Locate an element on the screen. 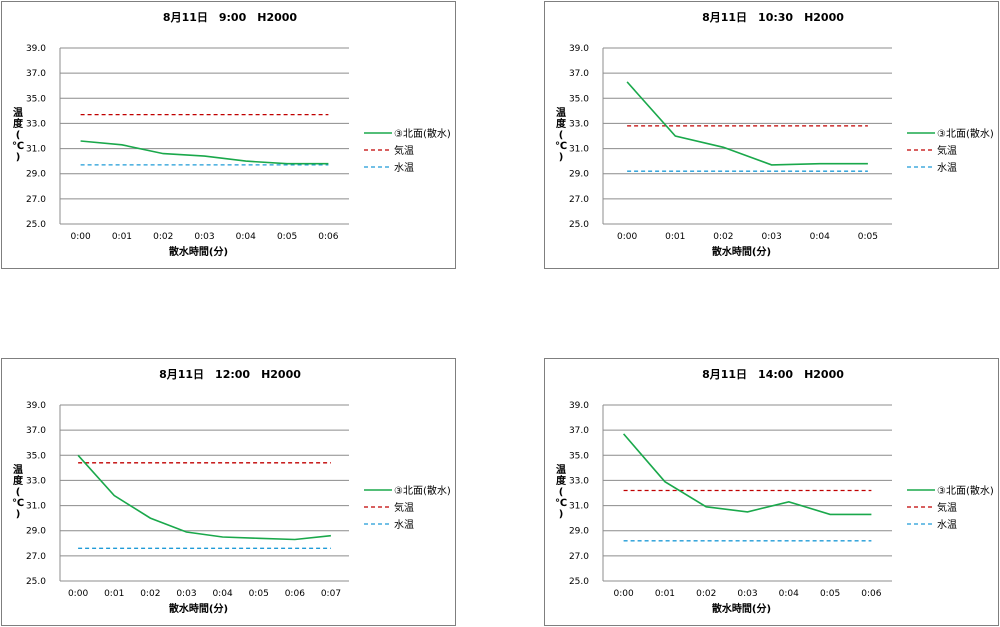 This screenshot has height=627, width=1000. x-tick-label: 0:03 is located at coordinates (204, 237).